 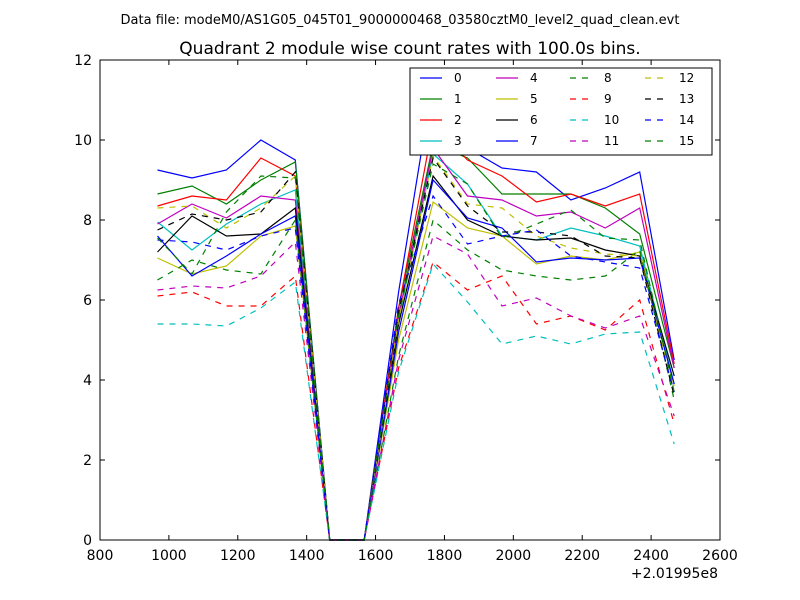 What do you see at coordinates (83, 141) in the screenshot?
I see `y-tick-label: 10` at bounding box center [83, 141].